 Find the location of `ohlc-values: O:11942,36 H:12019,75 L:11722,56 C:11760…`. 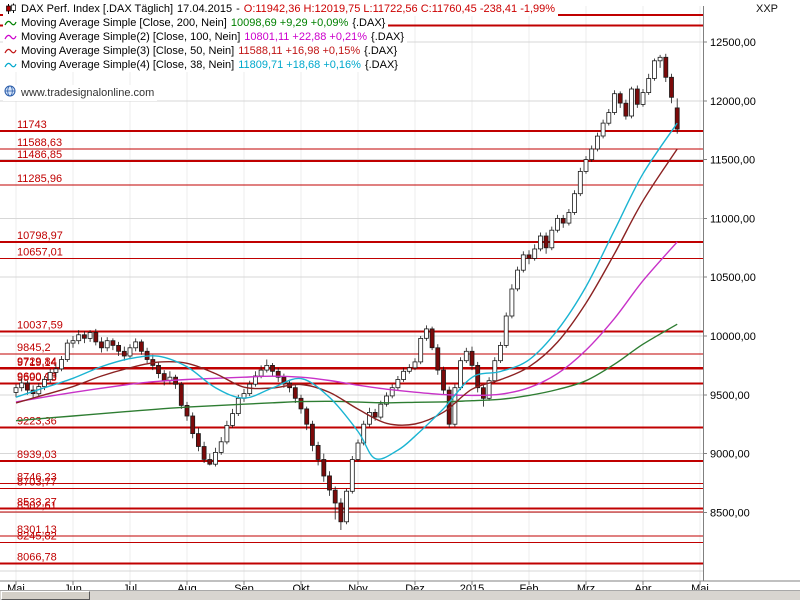

ohlc-values: O:11942,36 H:12019,75 L:11722,56 C:11760… is located at coordinates (399, 9).